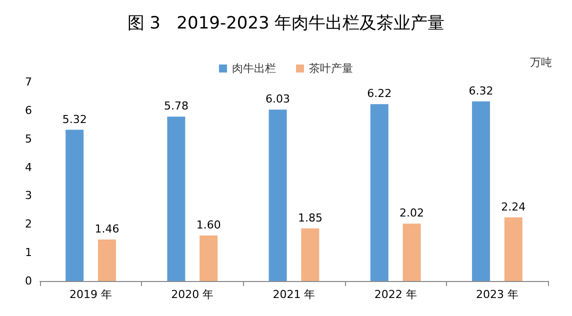  I want to click on y-tick-label: 3, so click(28, 195).